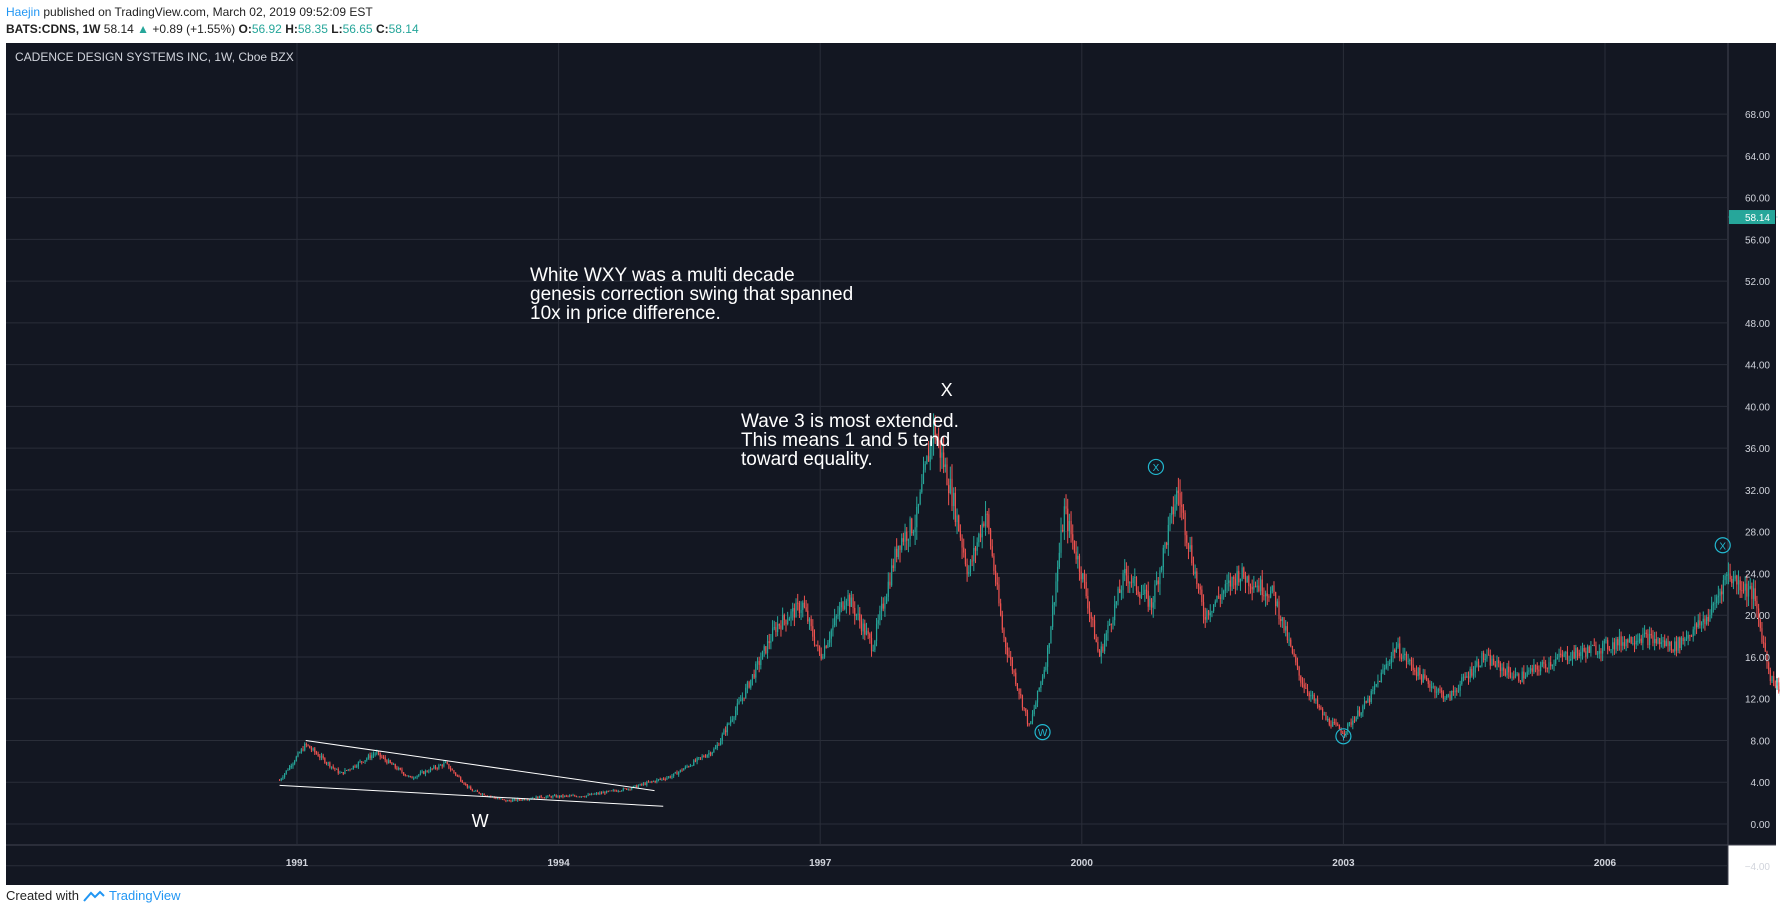 Image resolution: width=1780 pixels, height=914 pixels. Describe the element at coordinates (42, 895) in the screenshot. I see `created-with-text: Created with` at that location.